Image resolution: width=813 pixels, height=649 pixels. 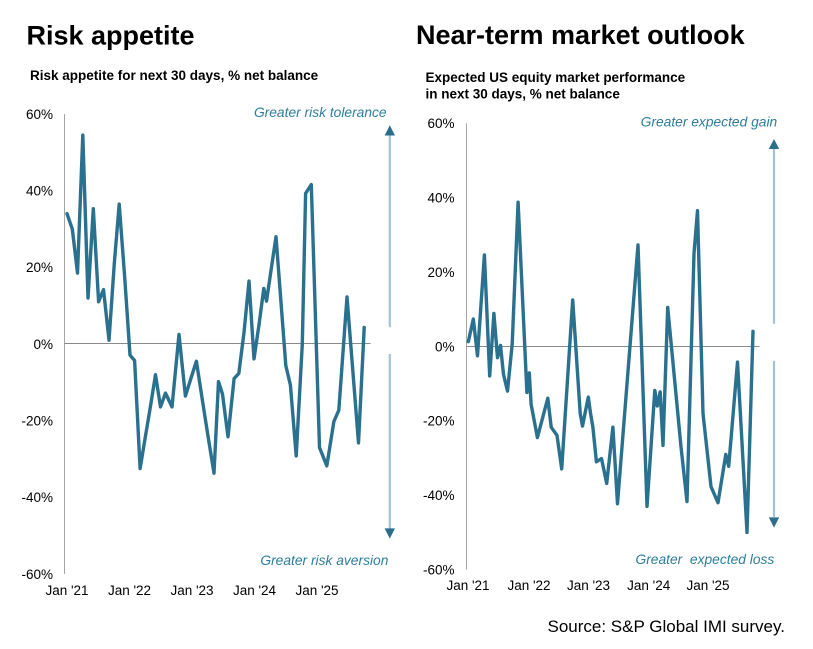 I want to click on svg-text: Greater risk tolerance, so click(x=320, y=112).